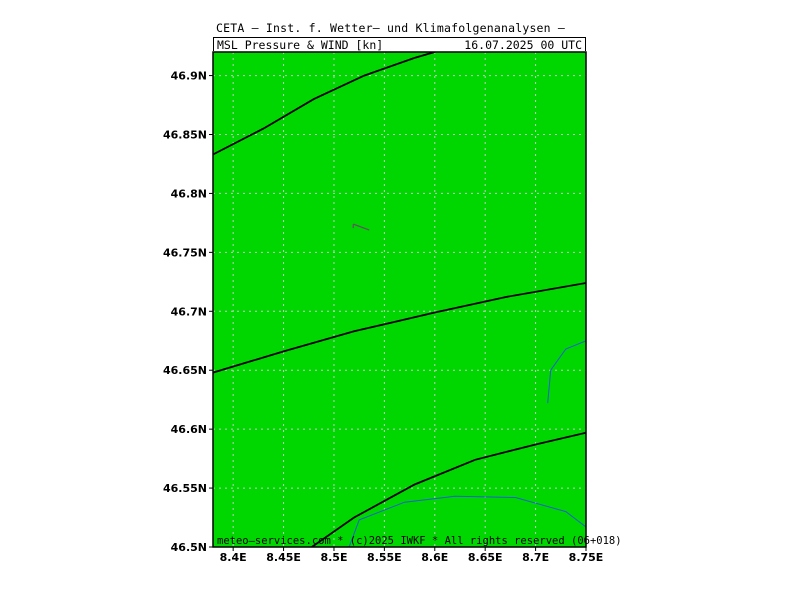  Describe the element at coordinates (333, 557) in the screenshot. I see `lon-tick-label: 8.5E` at that location.